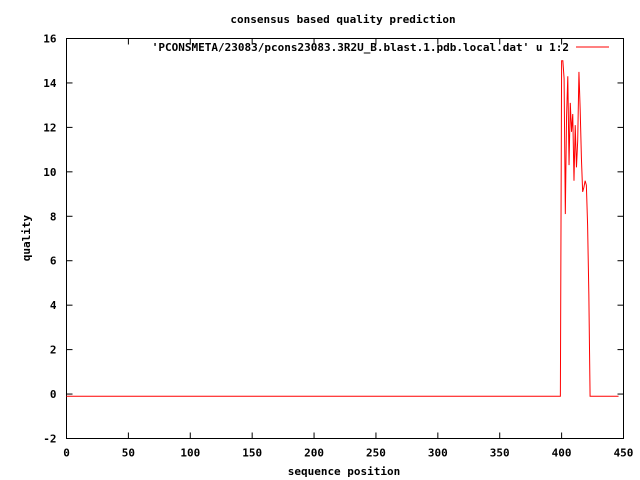 The width and height of the screenshot is (640, 480). Describe the element at coordinates (252, 453) in the screenshot. I see `x-tick-label: 150` at that location.